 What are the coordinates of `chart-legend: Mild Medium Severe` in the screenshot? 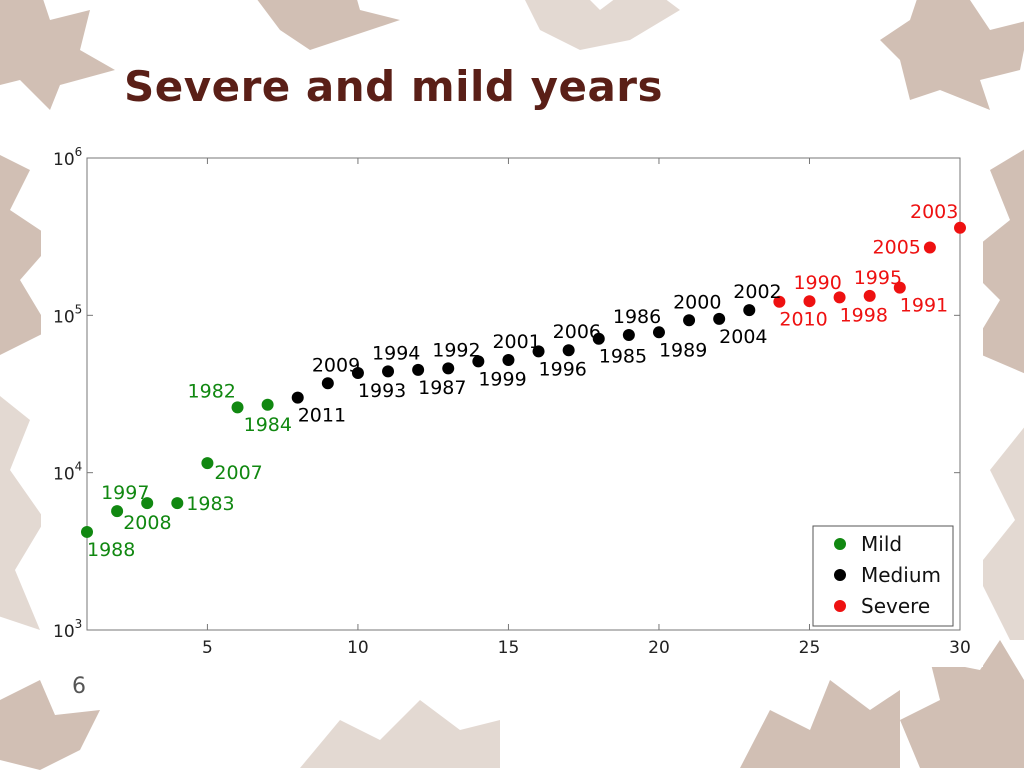 It's located at (883, 576).